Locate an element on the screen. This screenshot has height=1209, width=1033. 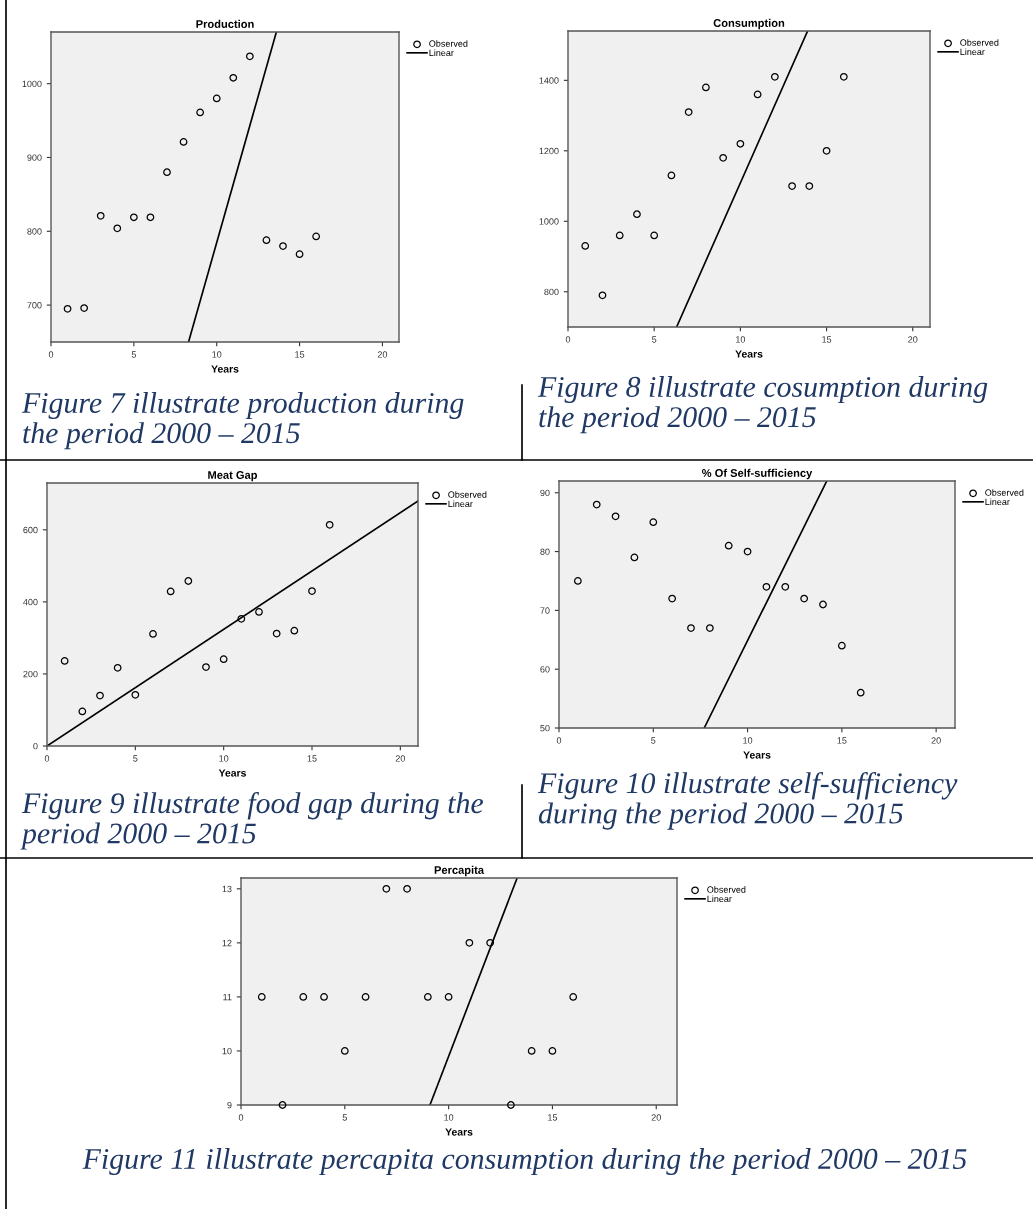
chart-title: Percapita is located at coordinates (459, 871).